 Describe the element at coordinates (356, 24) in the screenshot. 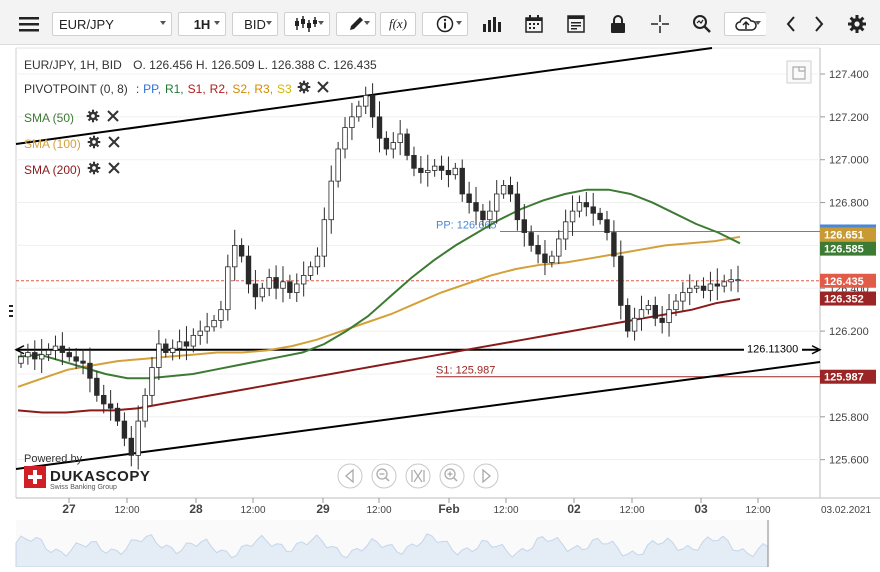

I see `drawing-tools-button` at that location.